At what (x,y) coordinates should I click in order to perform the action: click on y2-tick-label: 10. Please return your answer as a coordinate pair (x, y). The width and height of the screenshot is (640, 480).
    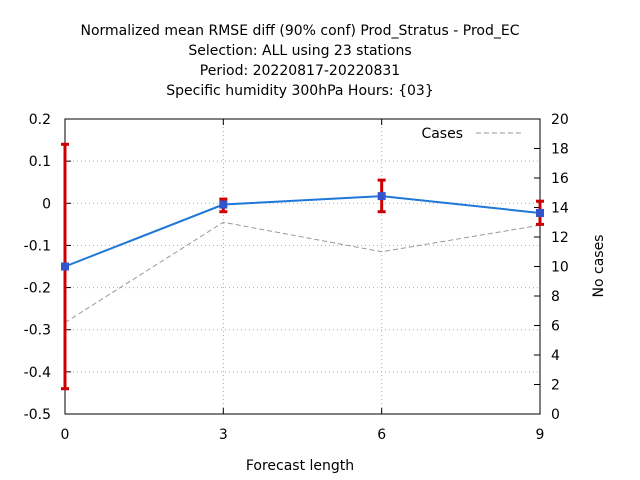
    Looking at the image, I should click on (560, 268).